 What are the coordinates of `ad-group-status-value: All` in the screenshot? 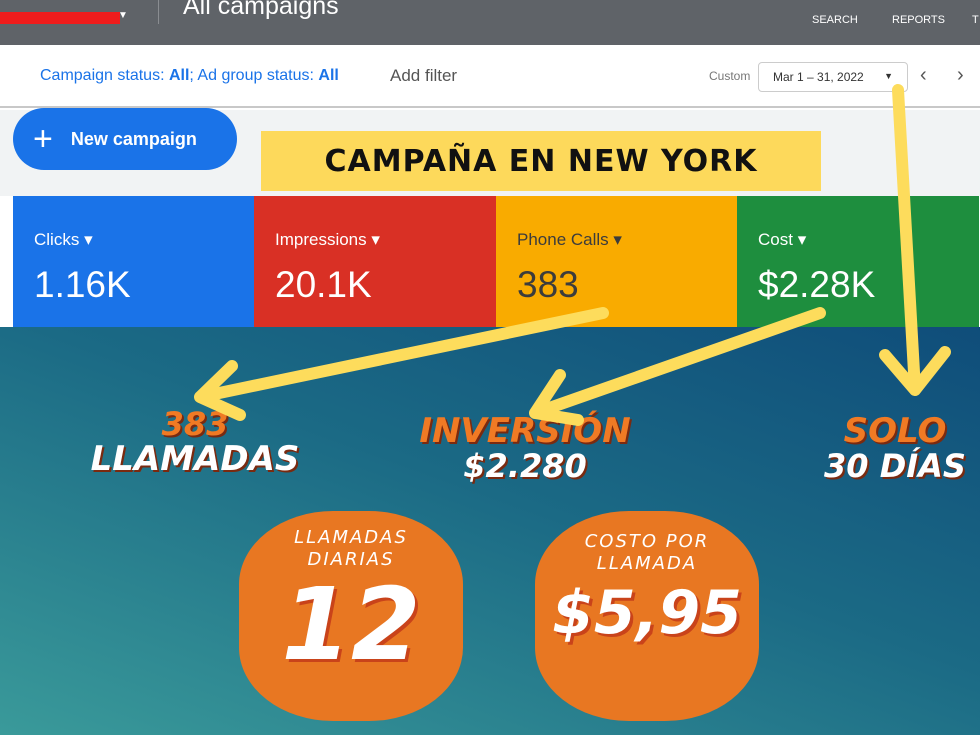 It's located at (328, 75).